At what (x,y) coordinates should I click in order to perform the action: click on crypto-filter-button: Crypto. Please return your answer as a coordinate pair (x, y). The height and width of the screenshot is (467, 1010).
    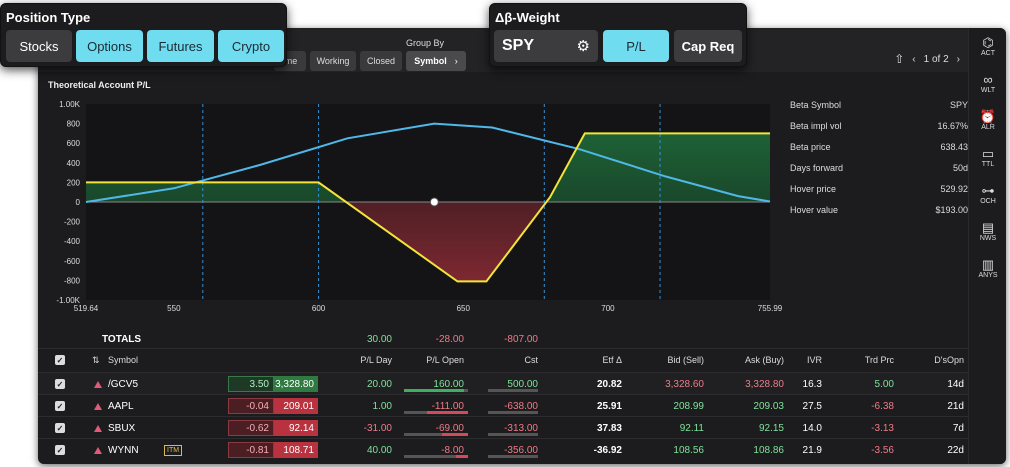
    Looking at the image, I should click on (251, 46).